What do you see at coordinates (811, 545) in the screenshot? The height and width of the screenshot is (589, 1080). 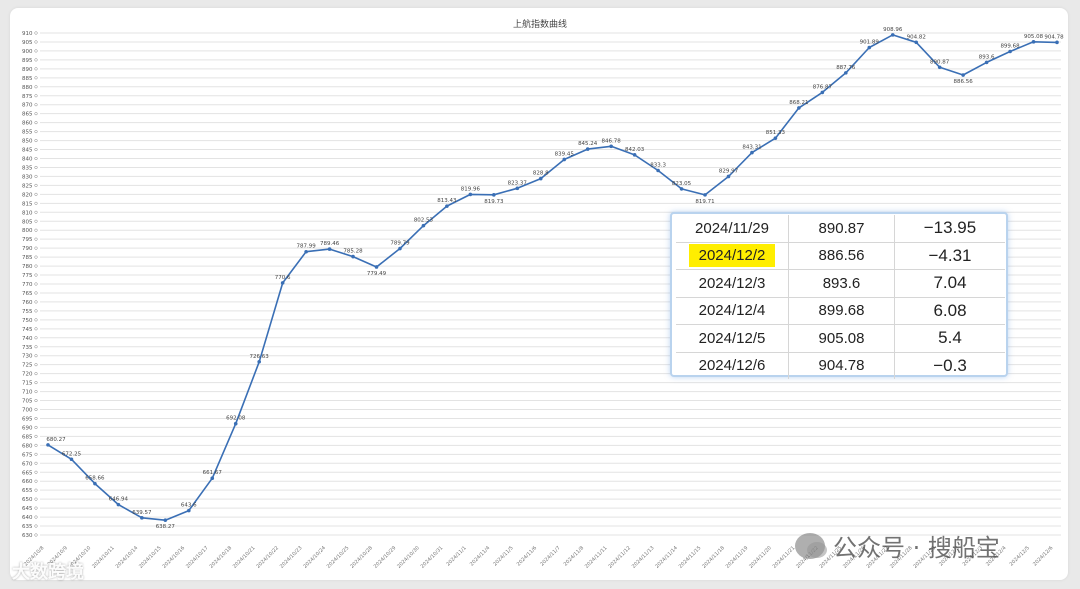 I see `wechat-icon` at bounding box center [811, 545].